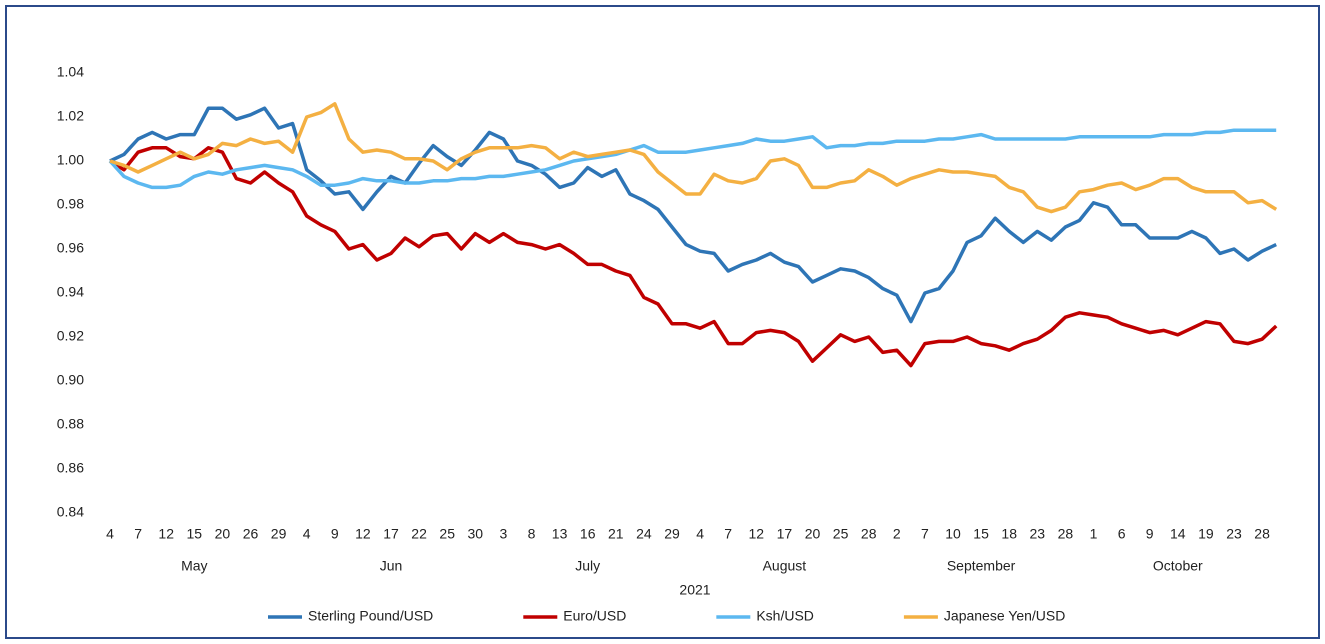 The width and height of the screenshot is (1325, 644). I want to click on y-tick-label: 0.92, so click(70, 336).